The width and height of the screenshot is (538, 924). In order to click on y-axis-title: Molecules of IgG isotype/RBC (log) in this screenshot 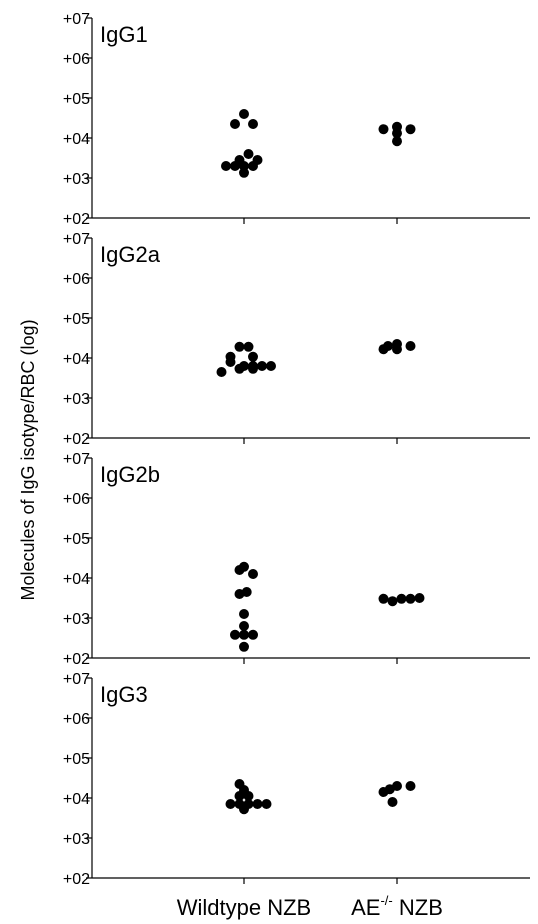, I will do `click(28, 459)`.